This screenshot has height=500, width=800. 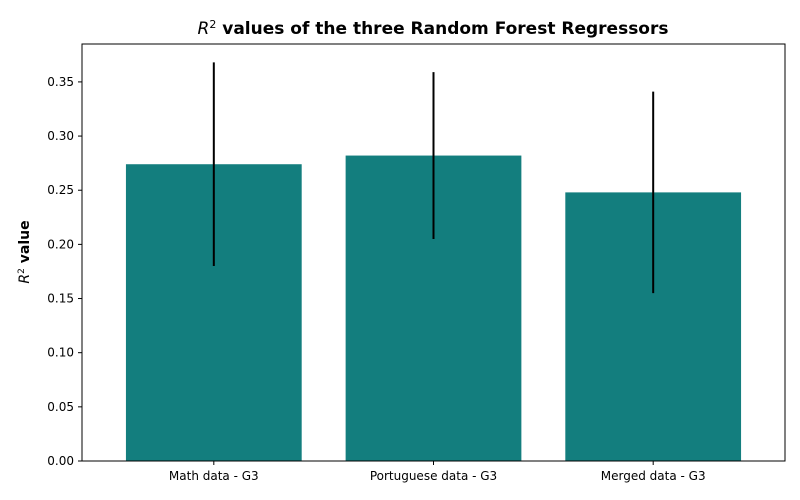 I want to click on y-tick-label: 0.15, so click(x=60, y=299).